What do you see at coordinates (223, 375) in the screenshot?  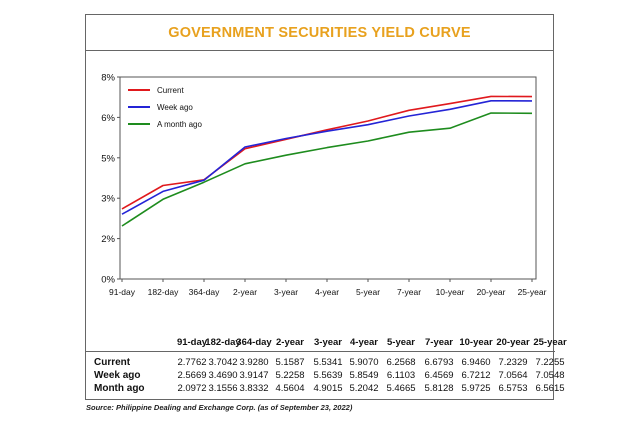 I see `table-cell: 3.4690` at bounding box center [223, 375].